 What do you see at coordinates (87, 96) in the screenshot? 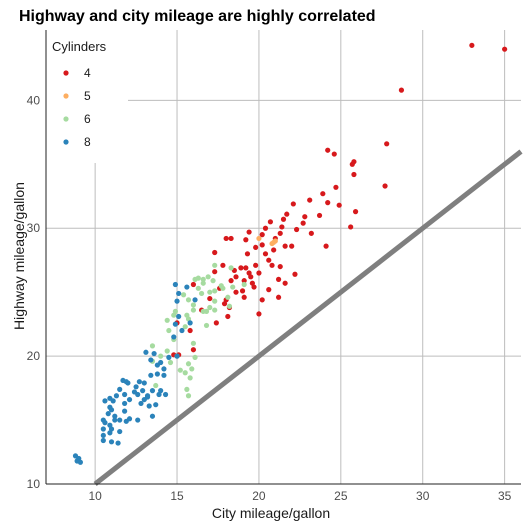
I see `legend-label-5: 5` at bounding box center [87, 96].